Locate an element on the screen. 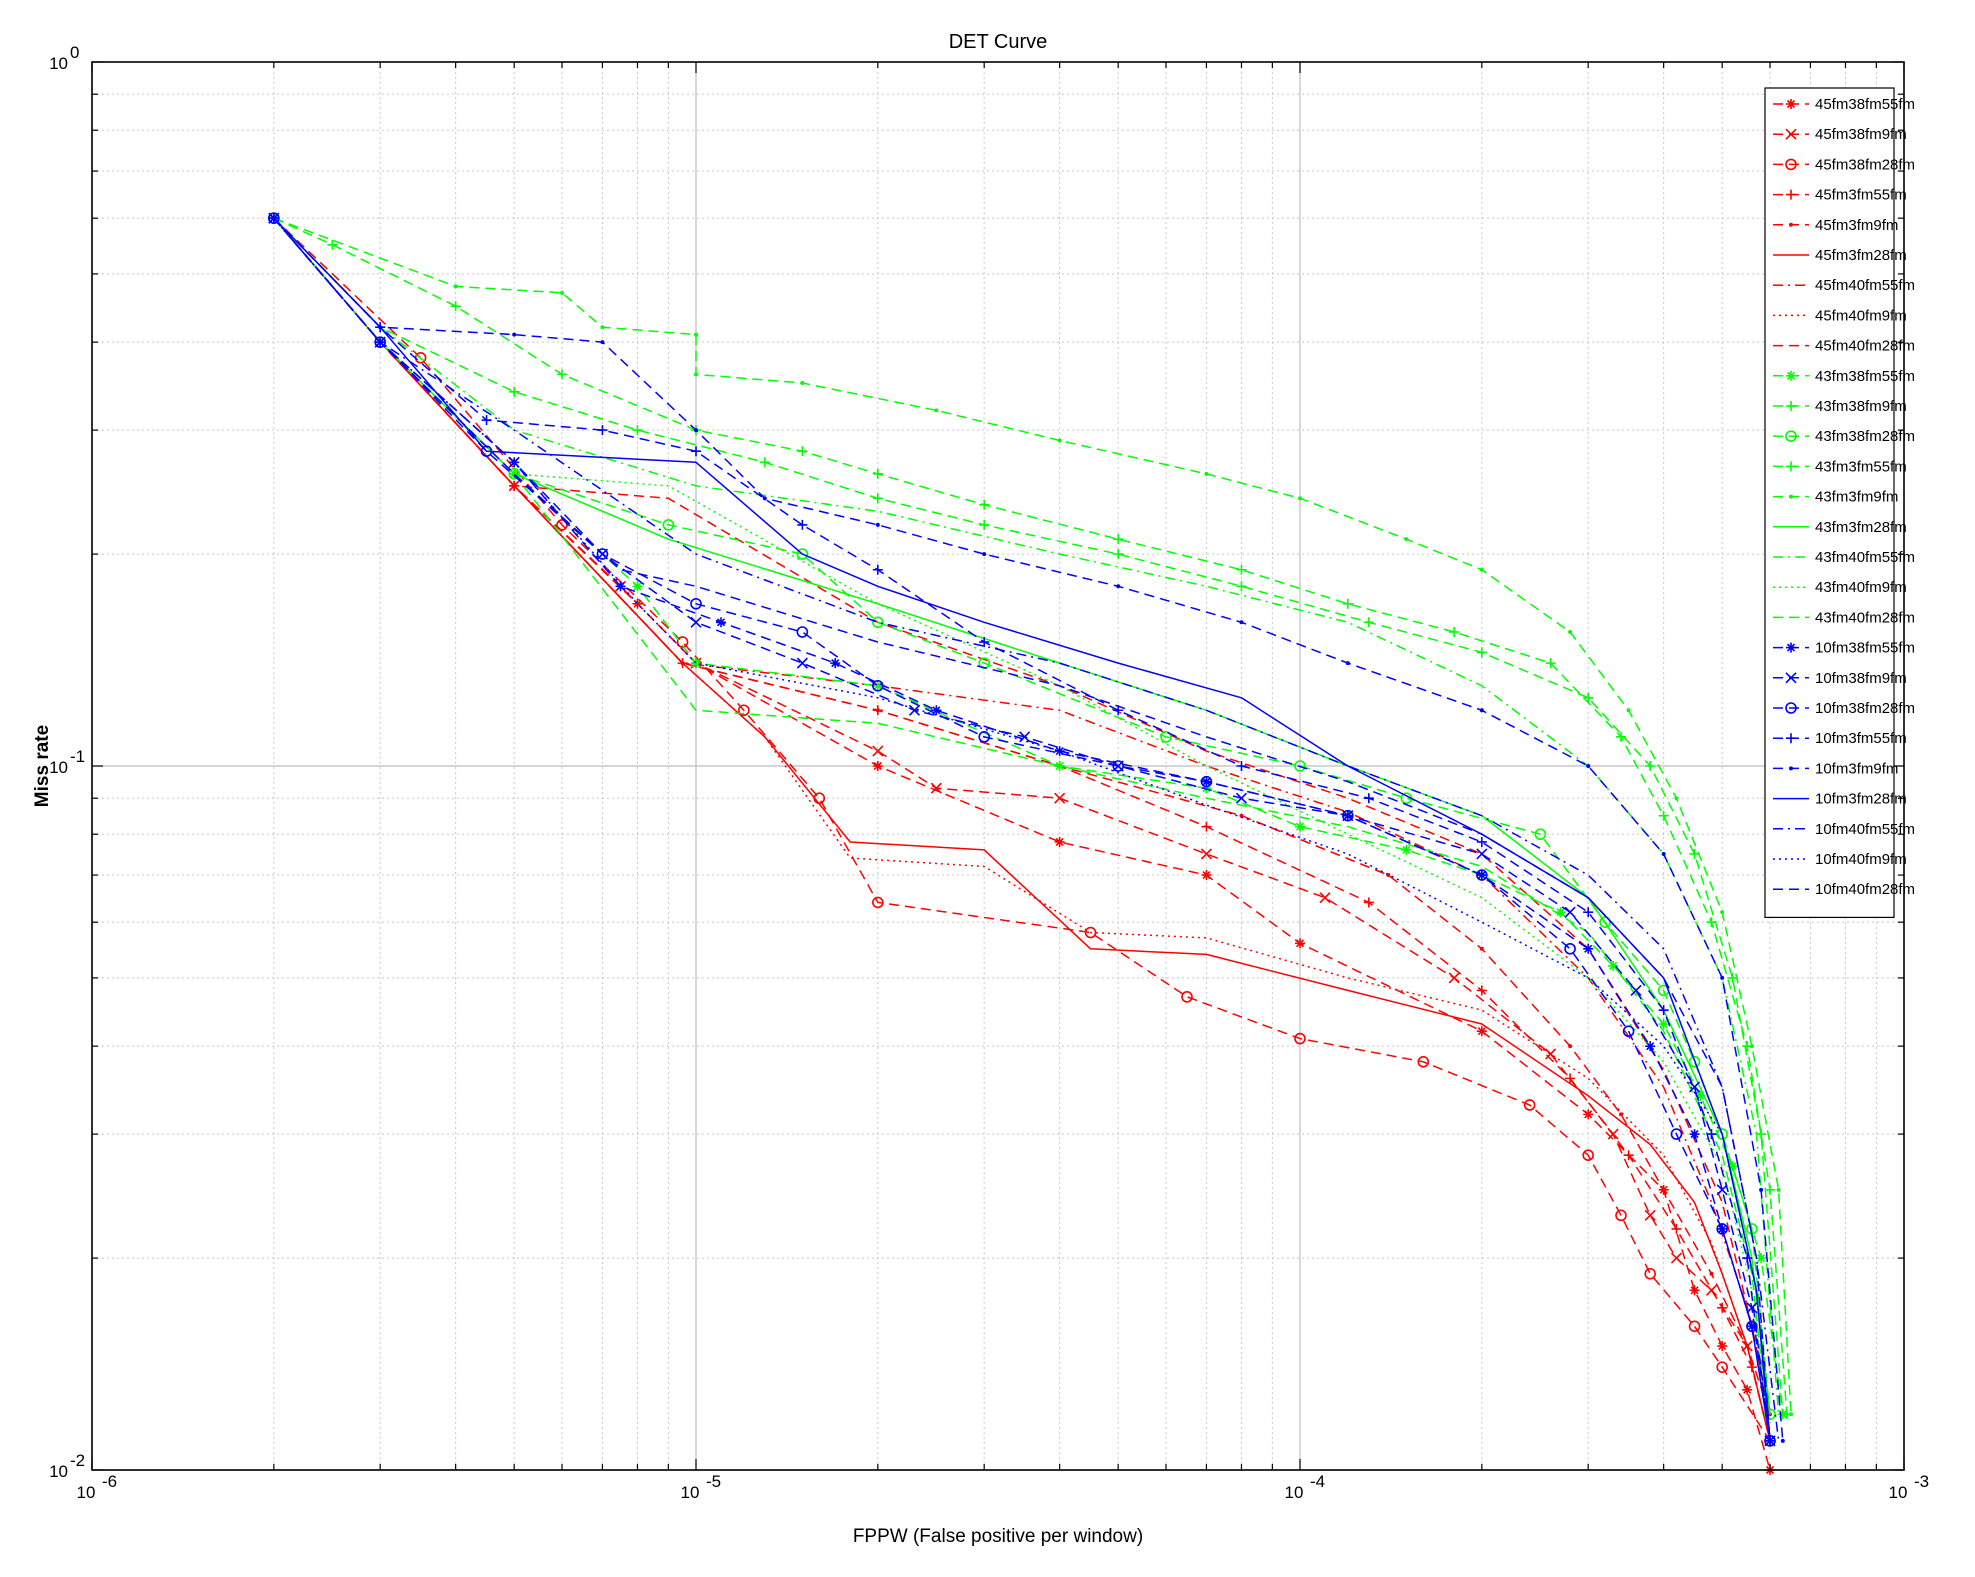 Image resolution: width=1975 pixels, height=1577 pixels. legend-item: 10fm40fm9fm is located at coordinates (1840, 859).